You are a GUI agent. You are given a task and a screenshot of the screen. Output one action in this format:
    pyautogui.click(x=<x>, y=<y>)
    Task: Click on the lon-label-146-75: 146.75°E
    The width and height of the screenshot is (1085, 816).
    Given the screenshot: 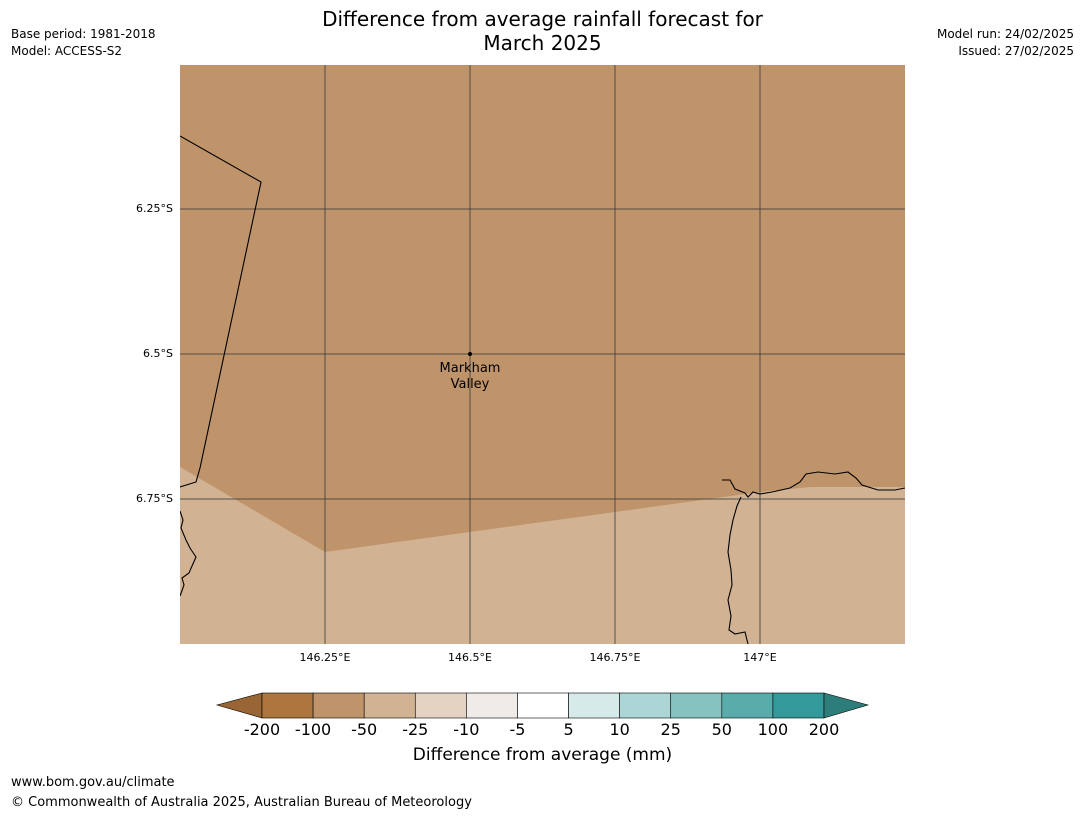 What is the action you would take?
    pyautogui.click(x=615, y=657)
    